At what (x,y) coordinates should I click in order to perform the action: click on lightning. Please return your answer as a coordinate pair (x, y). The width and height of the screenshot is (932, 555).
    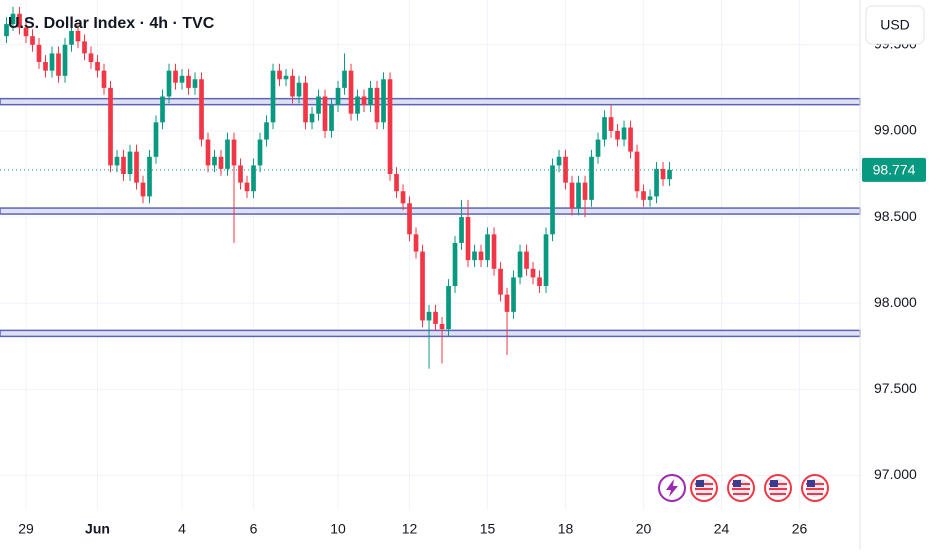
    Looking at the image, I should click on (672, 488).